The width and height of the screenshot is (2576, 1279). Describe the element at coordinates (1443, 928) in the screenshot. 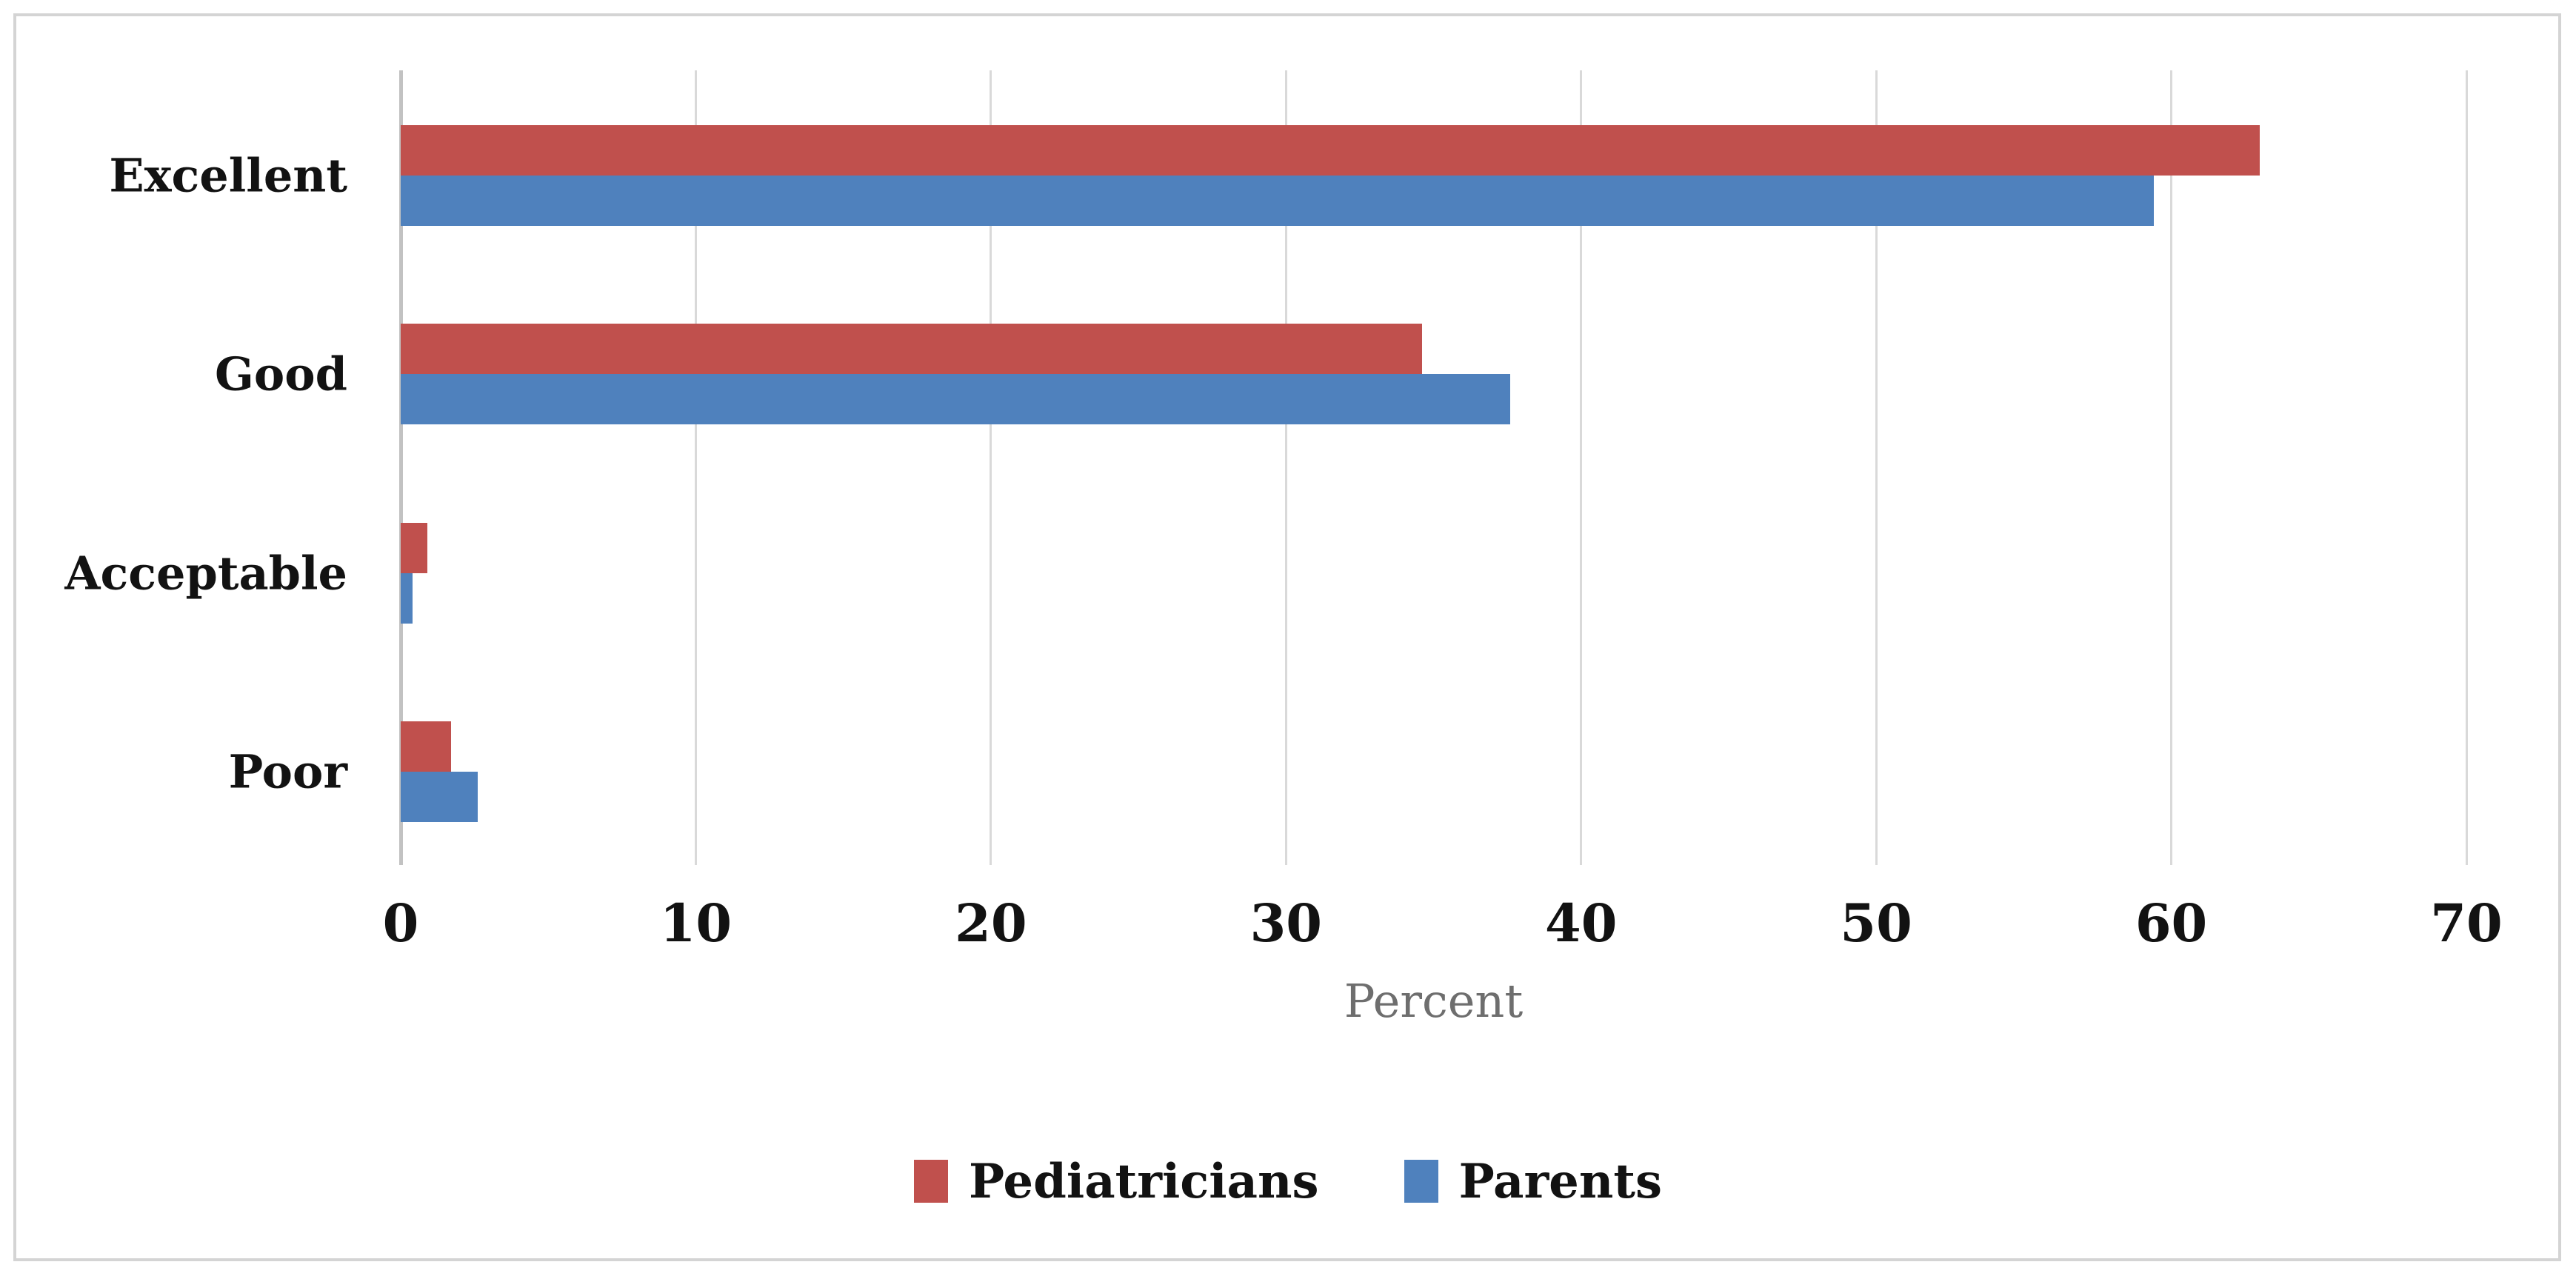

I see `x-axis-ticks: 0 10 20 30 40 50 60 70` at that location.